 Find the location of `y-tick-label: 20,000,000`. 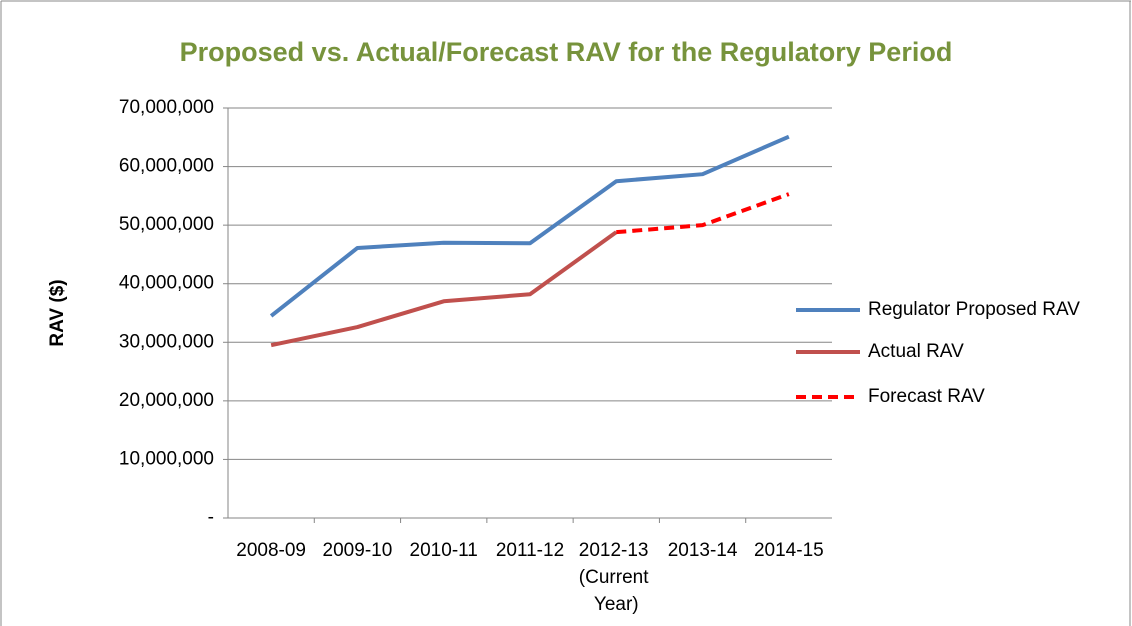

y-tick-label: 20,000,000 is located at coordinates (166, 400).